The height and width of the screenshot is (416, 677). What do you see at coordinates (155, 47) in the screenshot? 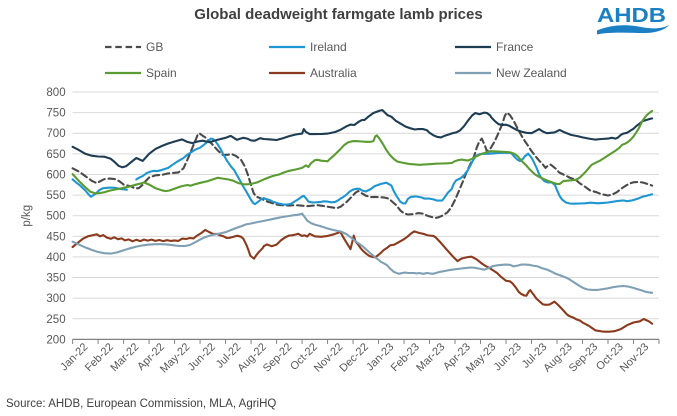
I see `legend-label-gb: GB` at bounding box center [155, 47].